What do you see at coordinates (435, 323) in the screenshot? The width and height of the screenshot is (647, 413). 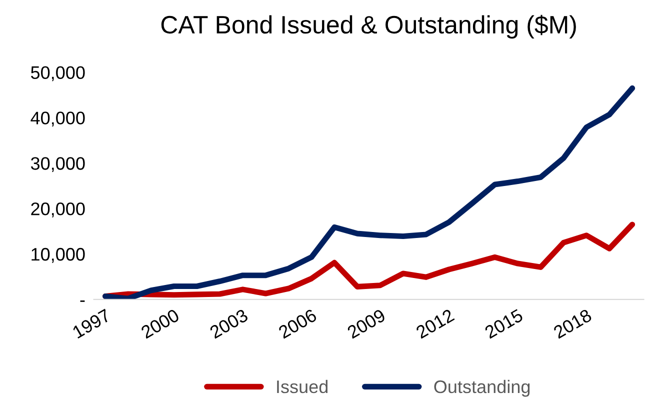 I see `x-tick-label: 2012` at bounding box center [435, 323].